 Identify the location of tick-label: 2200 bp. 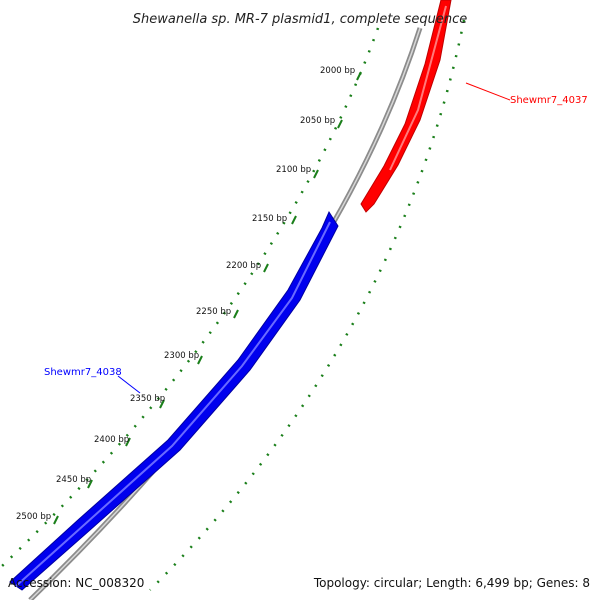
(243, 266).